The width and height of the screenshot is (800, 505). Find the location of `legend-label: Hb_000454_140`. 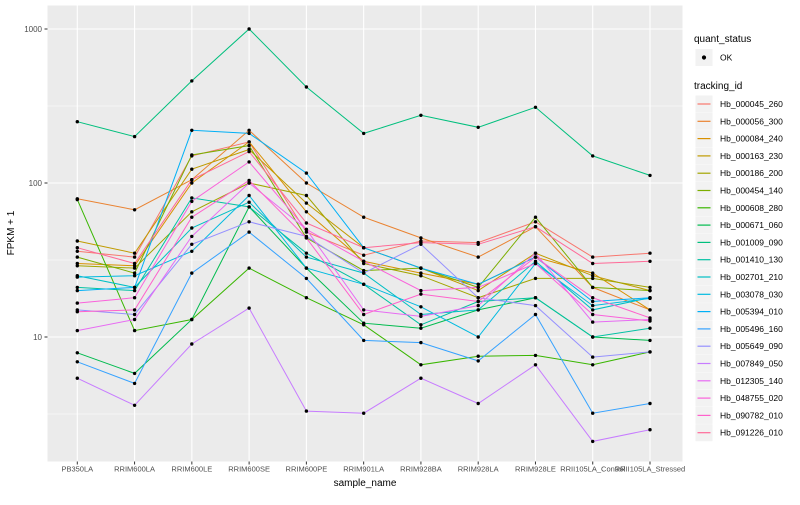

legend-label: Hb_000454_140 is located at coordinates (751, 191).